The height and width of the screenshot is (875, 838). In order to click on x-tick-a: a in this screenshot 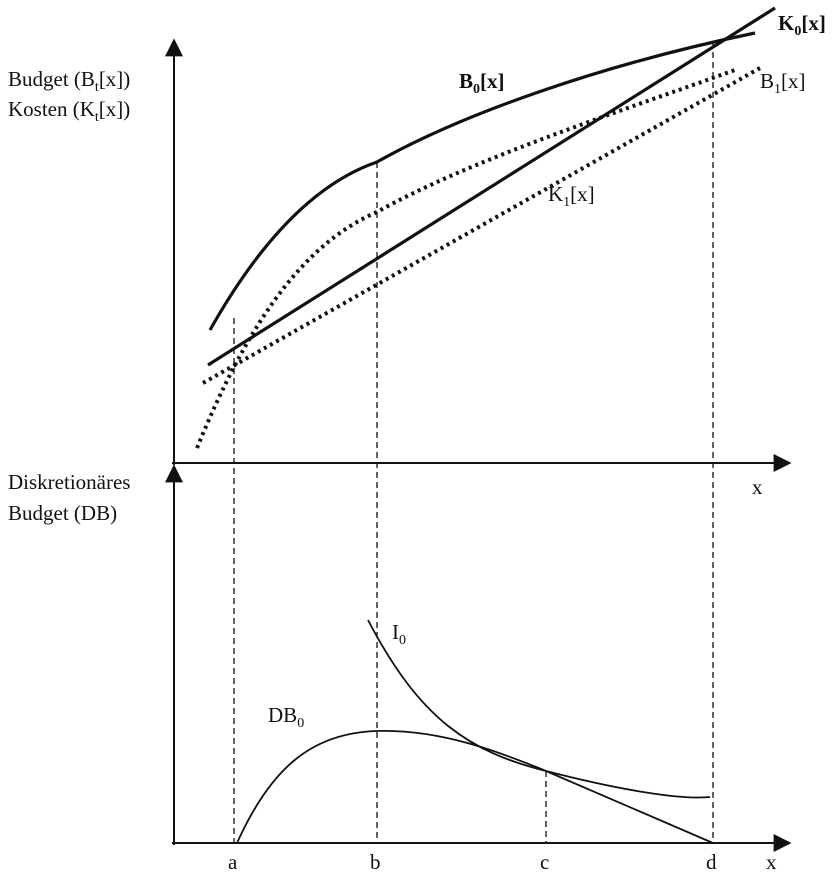, I will do `click(233, 862)`.